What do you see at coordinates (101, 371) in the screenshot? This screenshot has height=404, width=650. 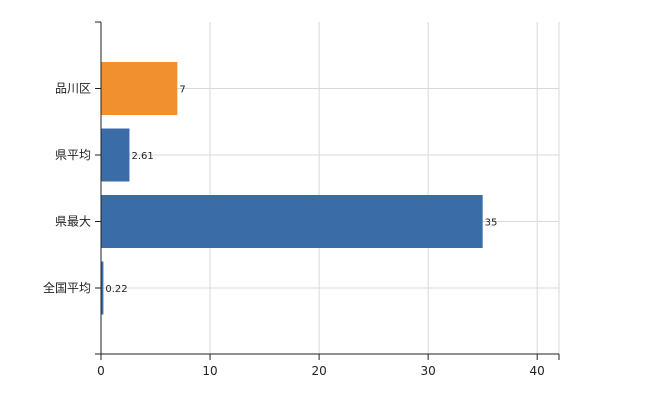 I see `x-tick-label-0: 0` at bounding box center [101, 371].